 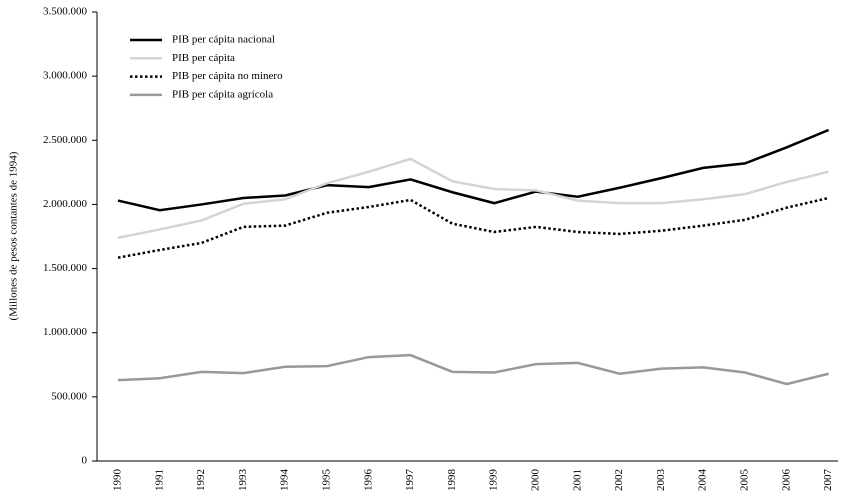 I want to click on y-axis-label: (Millones de pesos contantes de 1994), so click(x=14, y=235).